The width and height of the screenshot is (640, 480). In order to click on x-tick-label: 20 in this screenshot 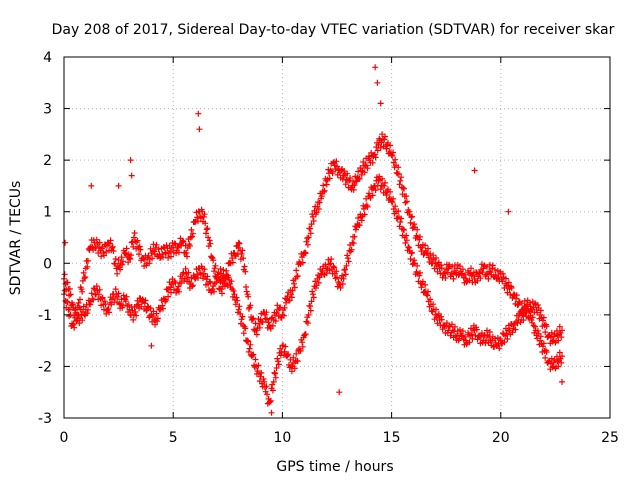, I will do `click(501, 438)`.